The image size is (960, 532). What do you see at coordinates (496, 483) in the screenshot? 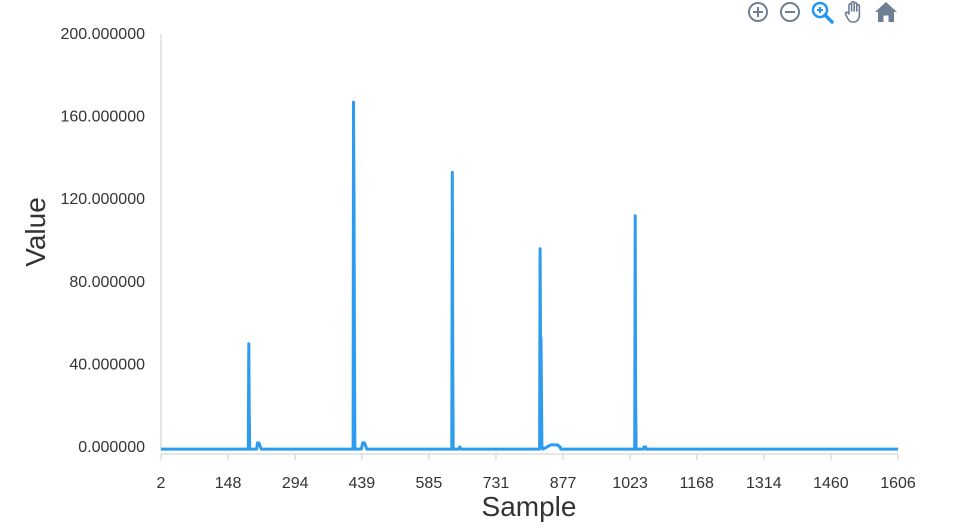
I see `x-tick-label: 731` at bounding box center [496, 483].